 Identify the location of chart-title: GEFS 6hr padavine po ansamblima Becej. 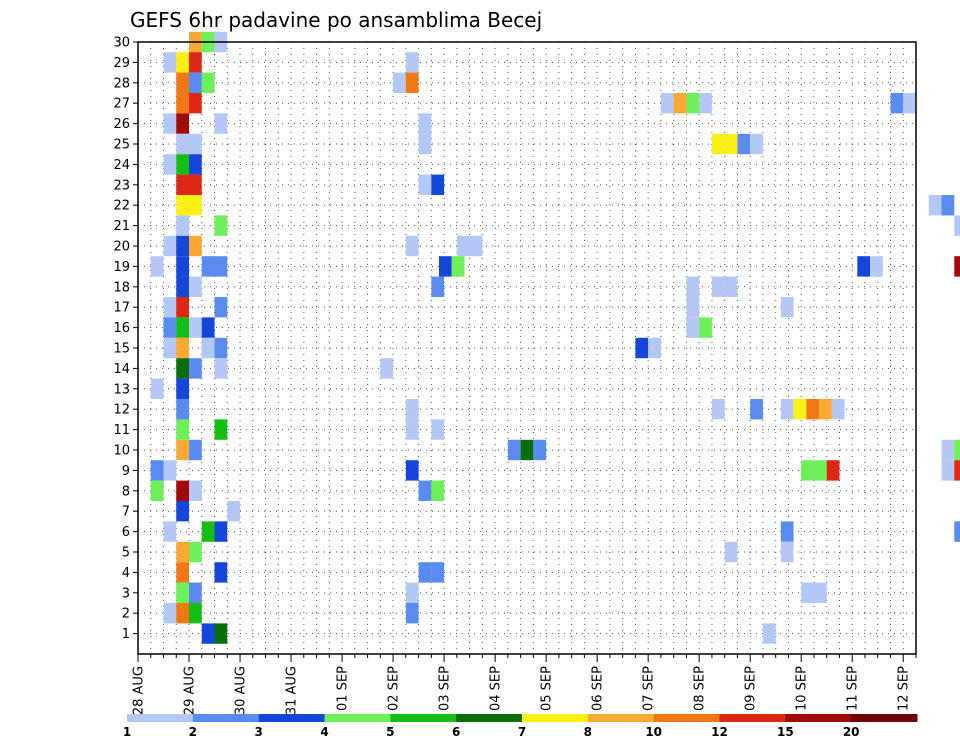
(336, 20).